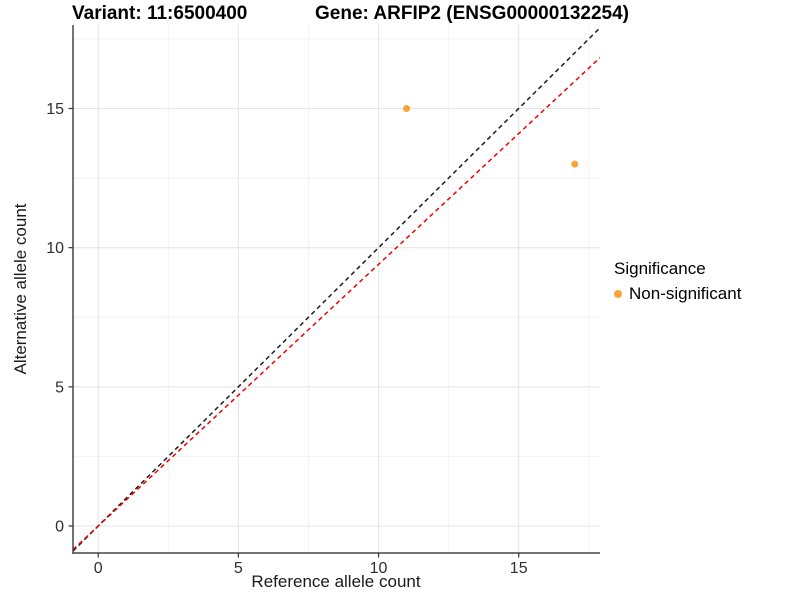  I want to click on variant-title: Variant: 11:6500400, so click(160, 13).